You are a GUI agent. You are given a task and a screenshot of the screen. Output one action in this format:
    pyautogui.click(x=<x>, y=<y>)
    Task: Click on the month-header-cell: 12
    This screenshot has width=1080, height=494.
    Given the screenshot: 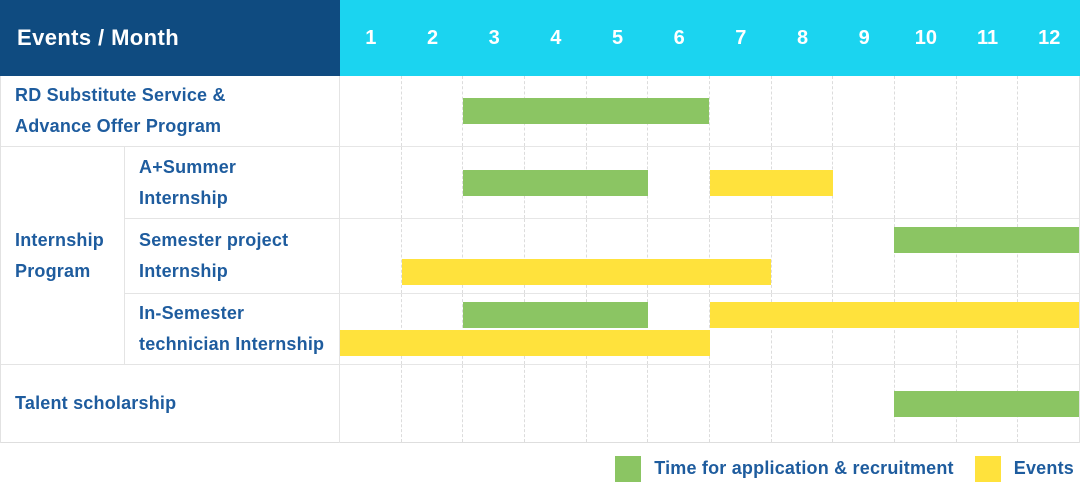 What is the action you would take?
    pyautogui.click(x=1049, y=37)
    